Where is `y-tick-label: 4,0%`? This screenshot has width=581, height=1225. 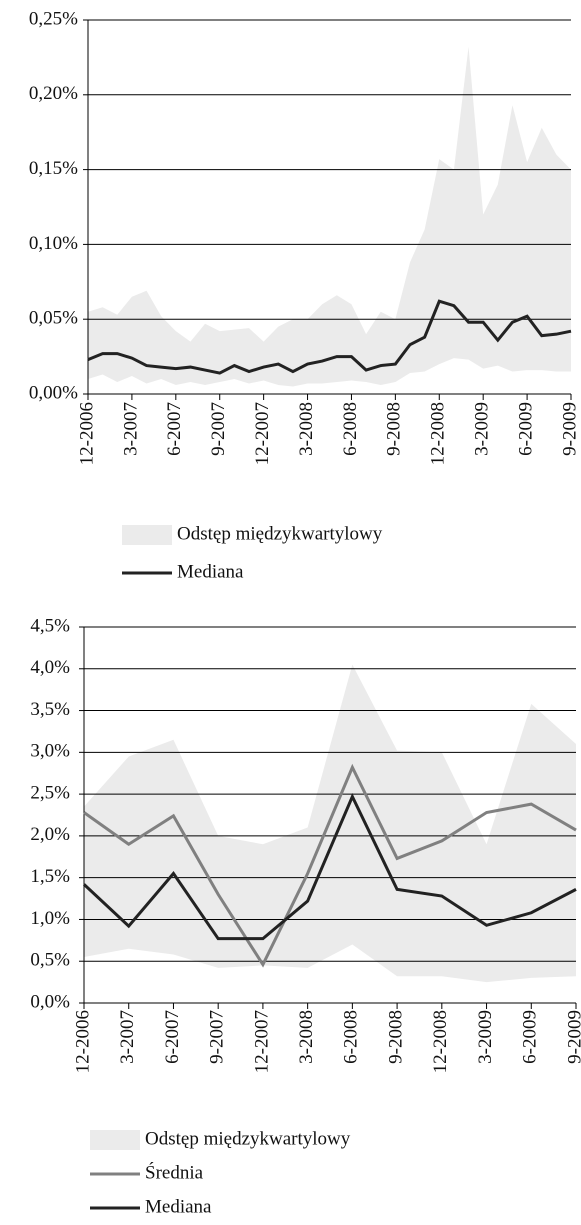 y-tick-label: 4,0% is located at coordinates (50, 667).